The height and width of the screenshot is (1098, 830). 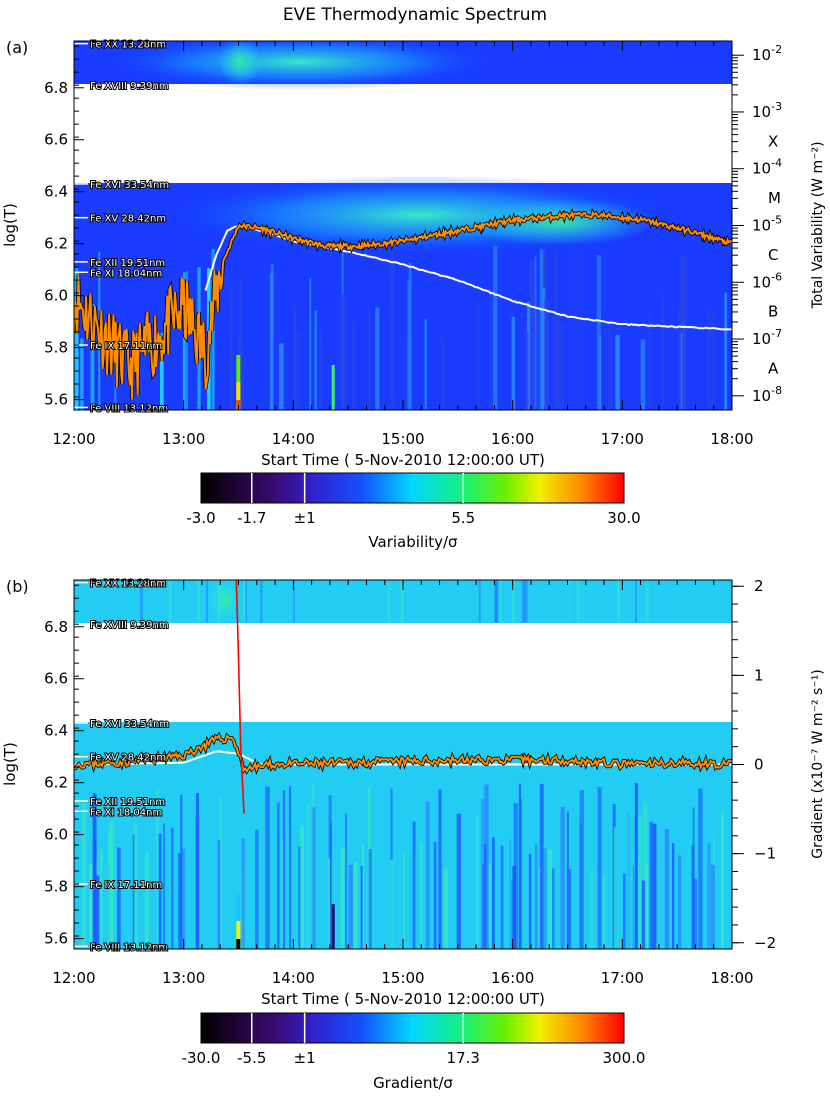 What do you see at coordinates (767, 167) in the screenshot?
I see `y2-tick-label: 10⁻⁴` at bounding box center [767, 167].